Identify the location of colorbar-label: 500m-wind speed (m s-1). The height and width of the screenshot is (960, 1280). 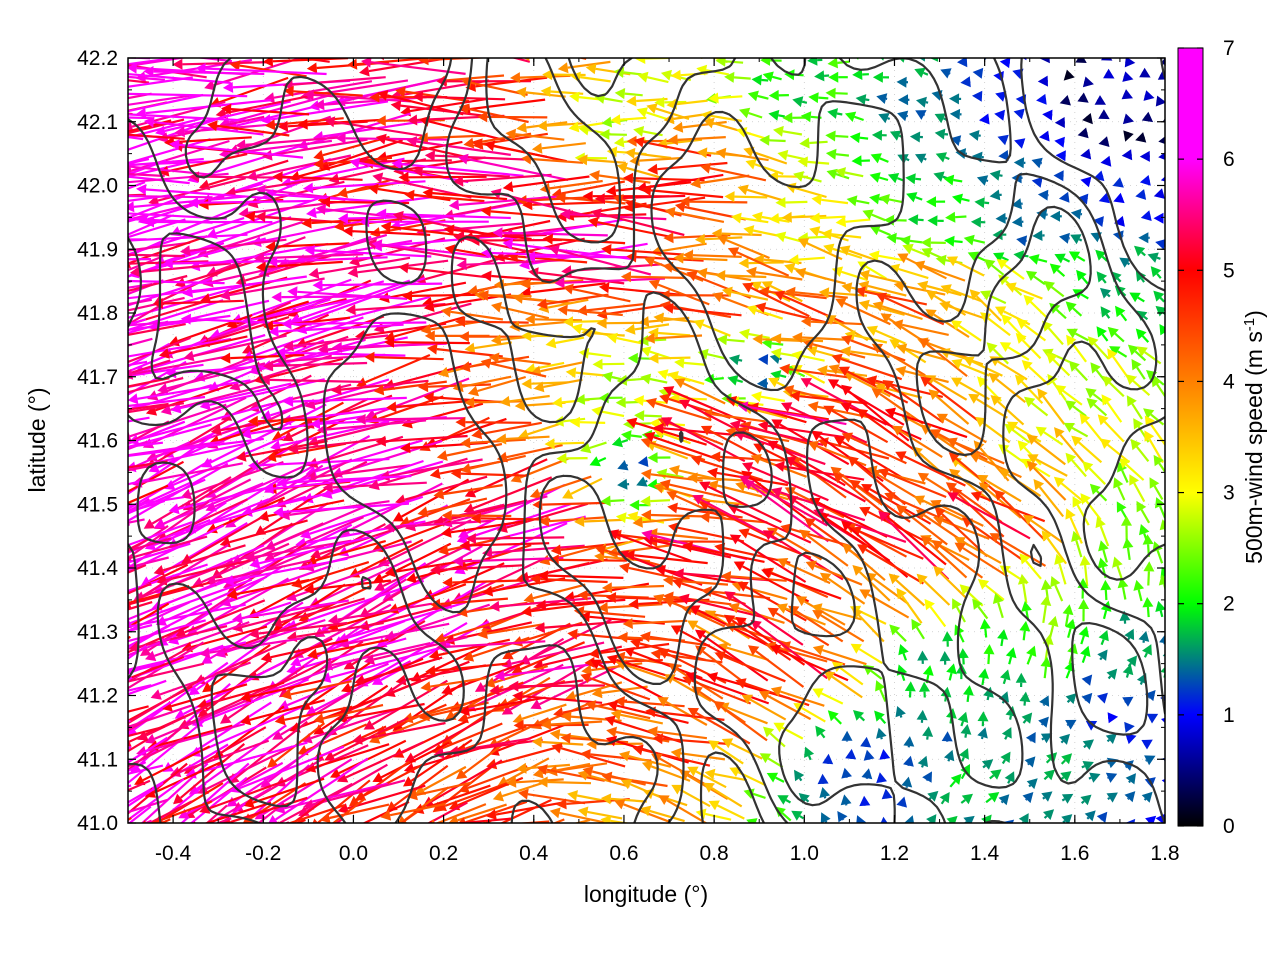
(1254, 437).